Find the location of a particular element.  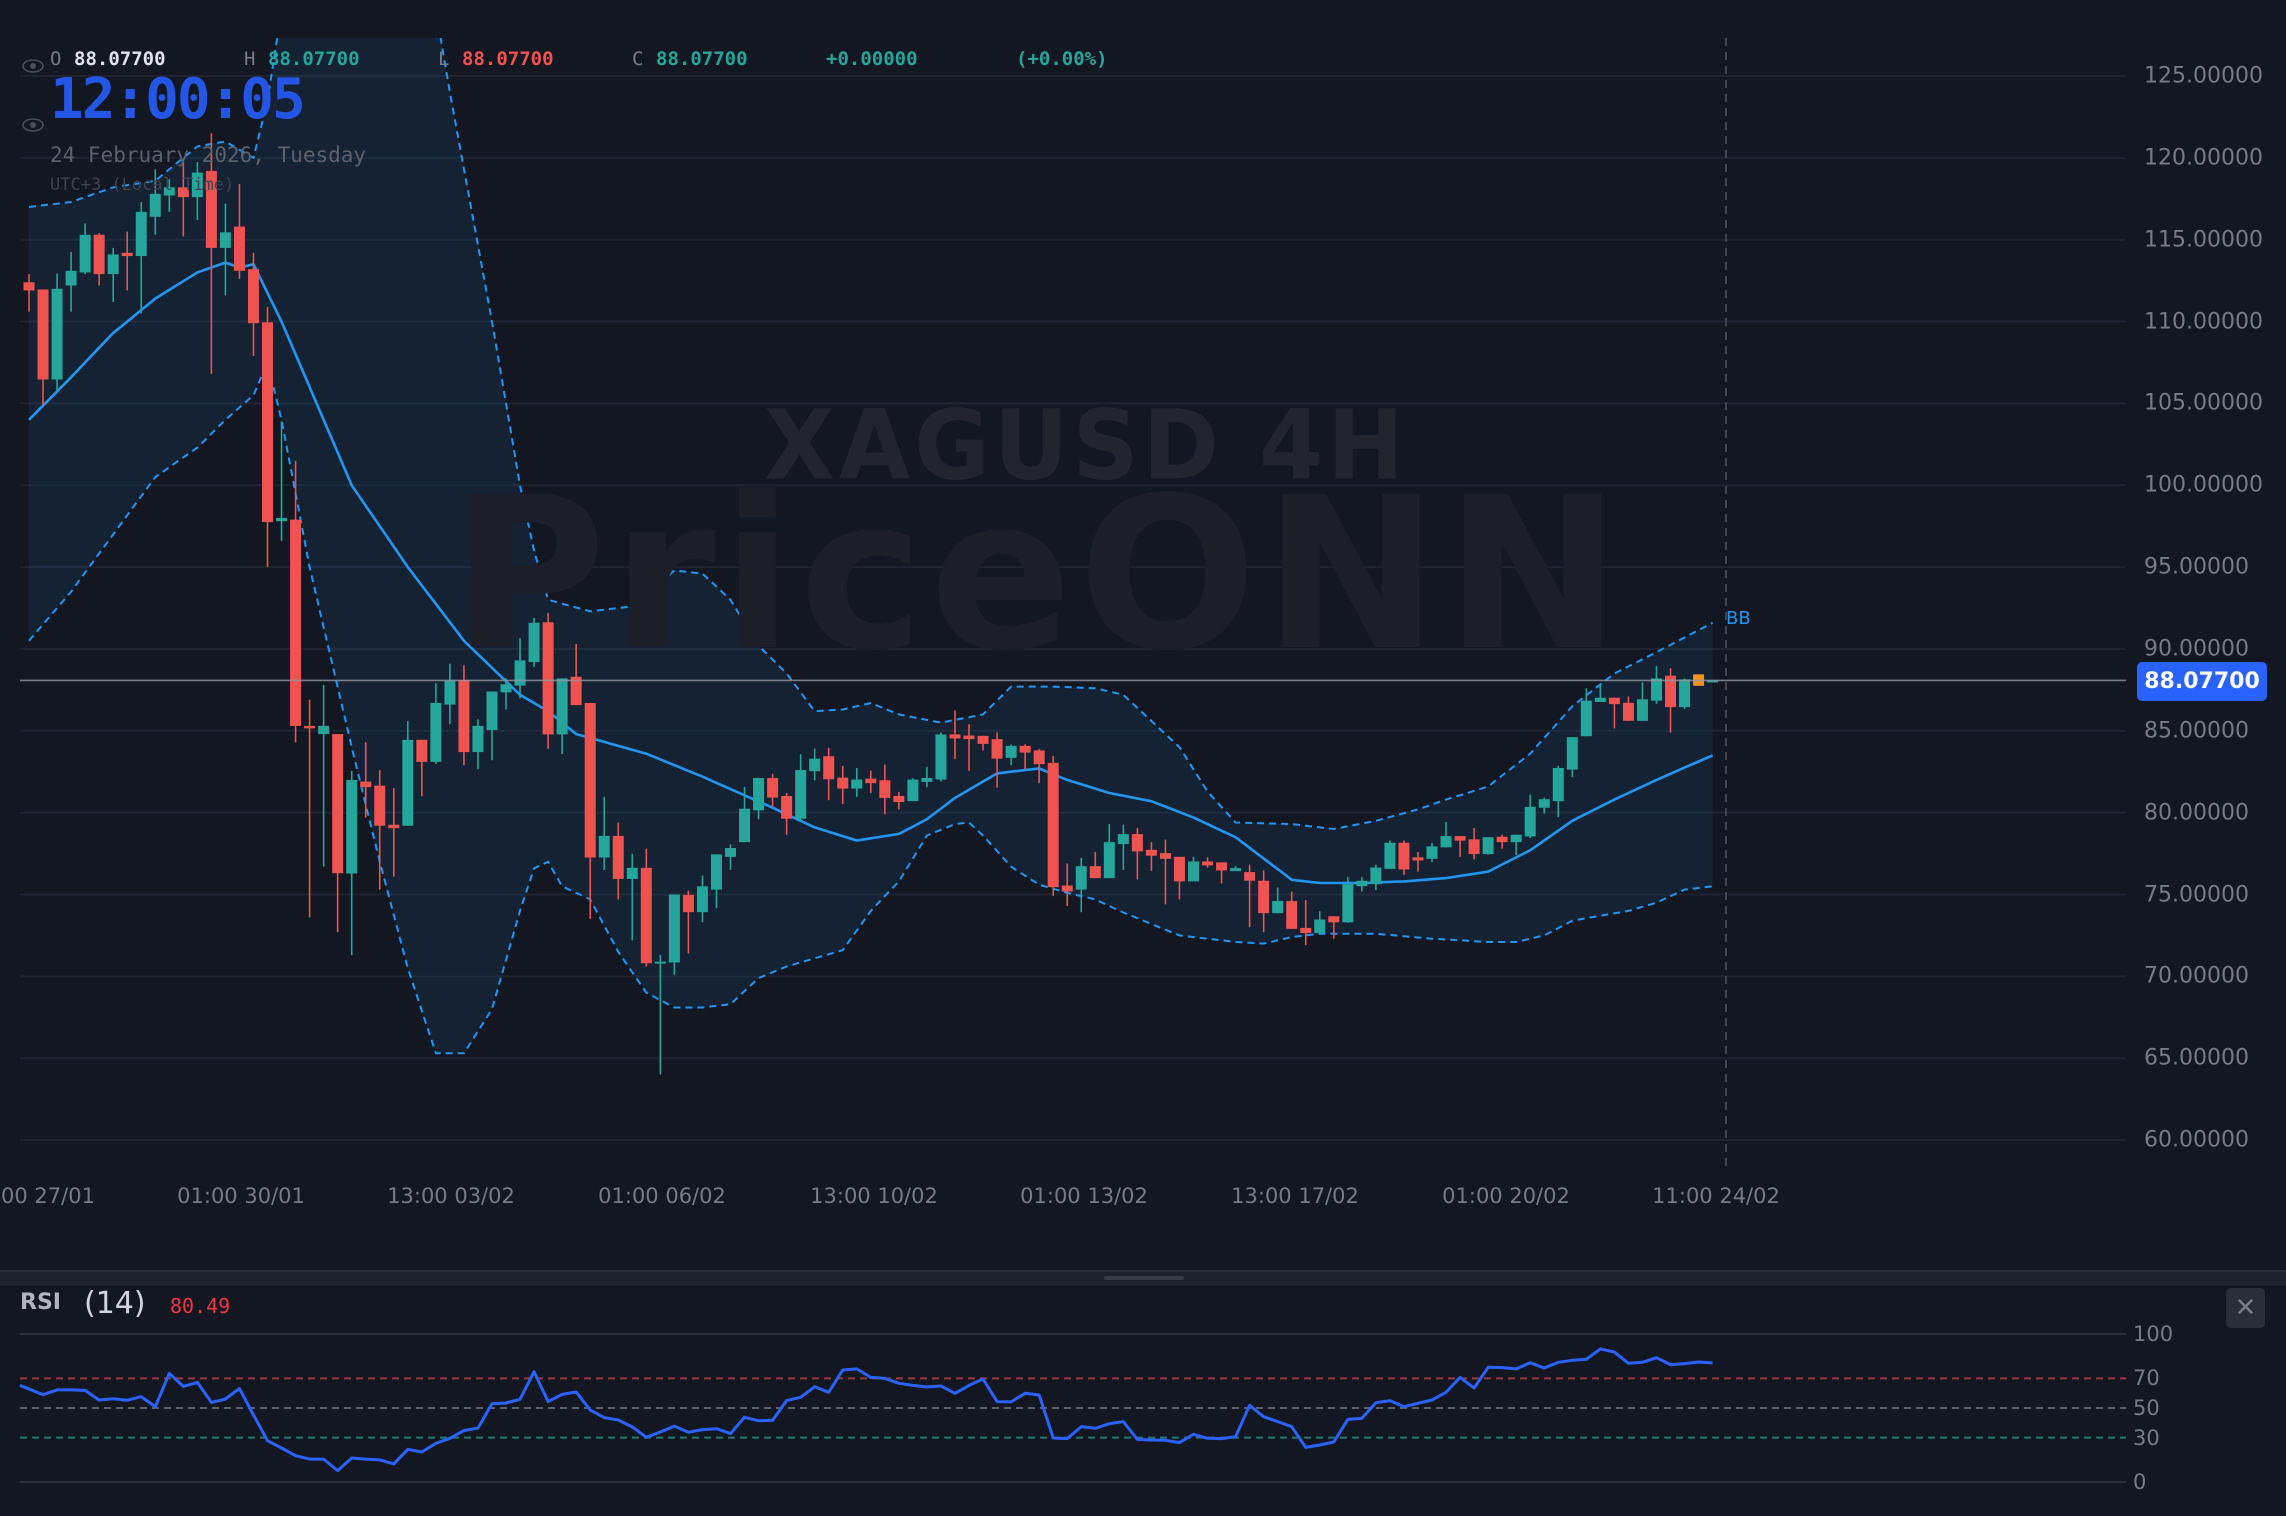

clock-date: 24 February 2026, Tuesday is located at coordinates (208, 155).